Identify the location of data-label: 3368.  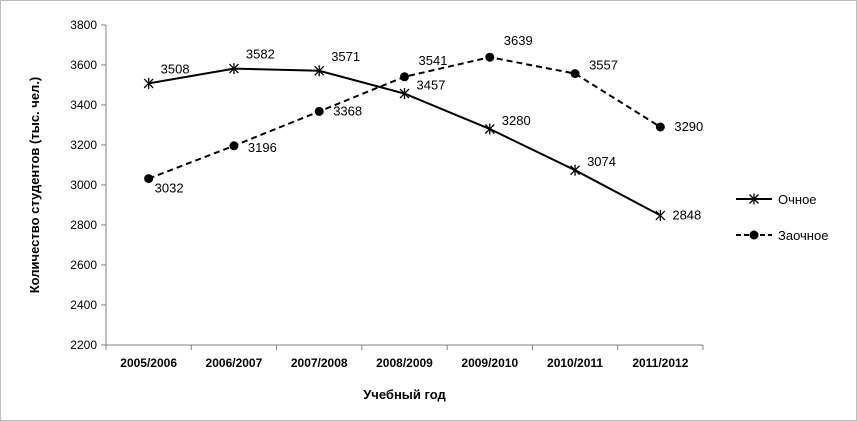
(347, 110).